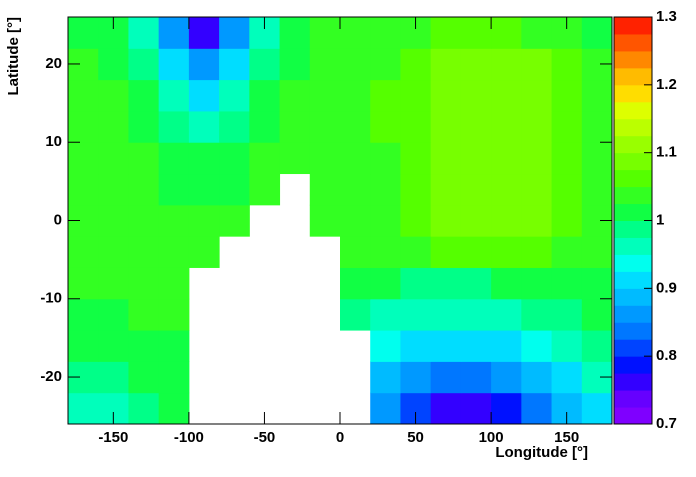  Describe the element at coordinates (566, 437) in the screenshot. I see `x-tick-label: 150` at that location.